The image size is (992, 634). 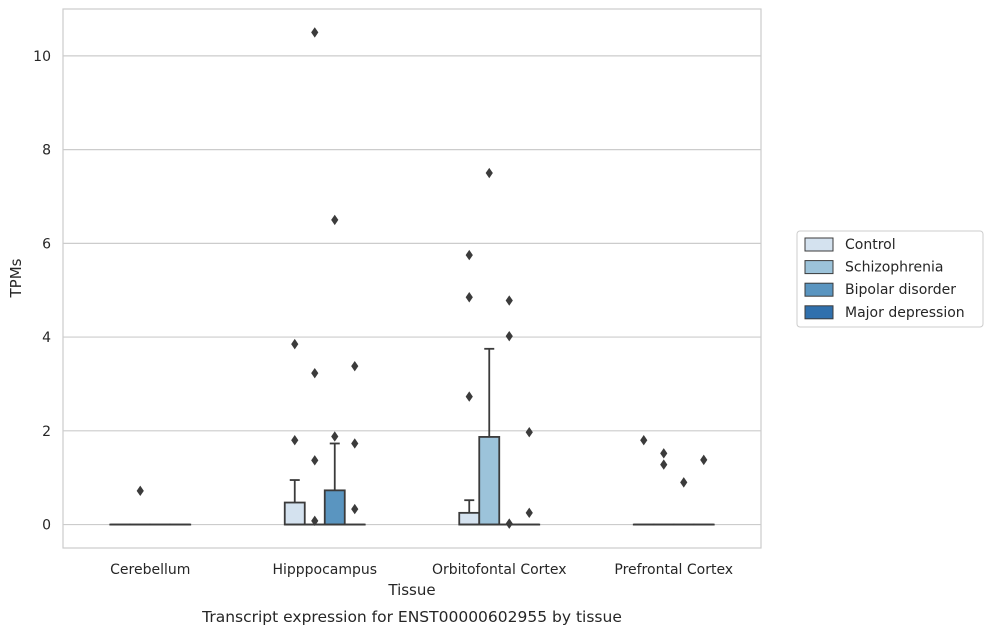 I want to click on y-tick-label-6: 6, so click(x=46, y=244).